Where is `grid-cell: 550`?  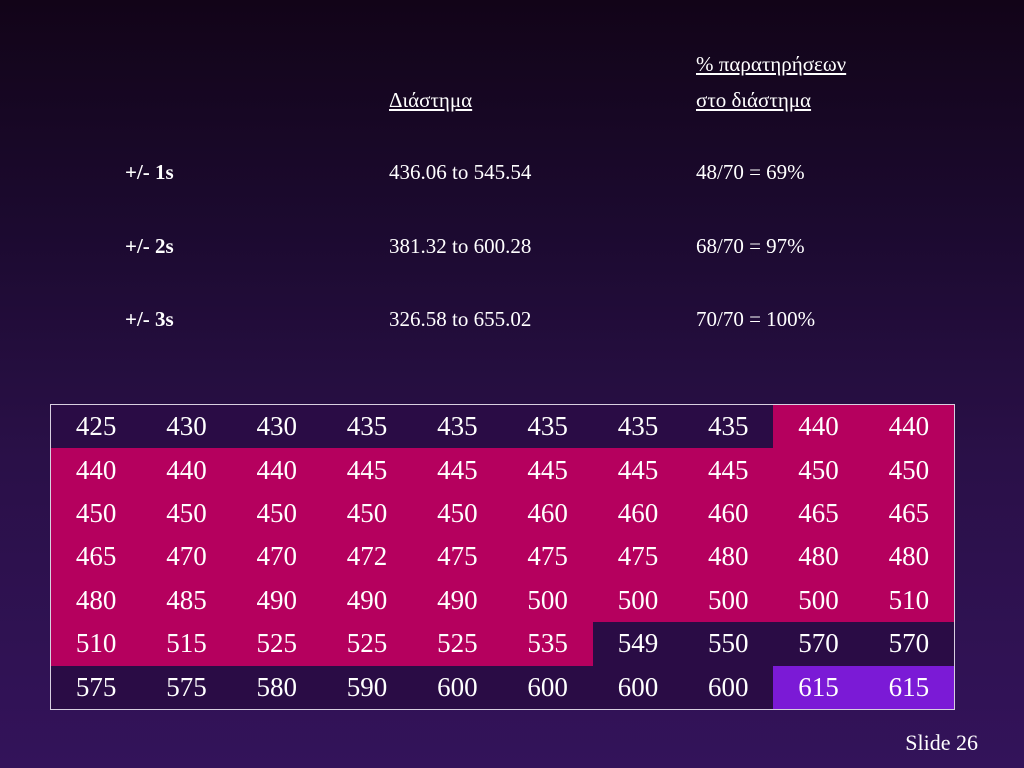
grid-cell: 550 is located at coordinates (728, 644).